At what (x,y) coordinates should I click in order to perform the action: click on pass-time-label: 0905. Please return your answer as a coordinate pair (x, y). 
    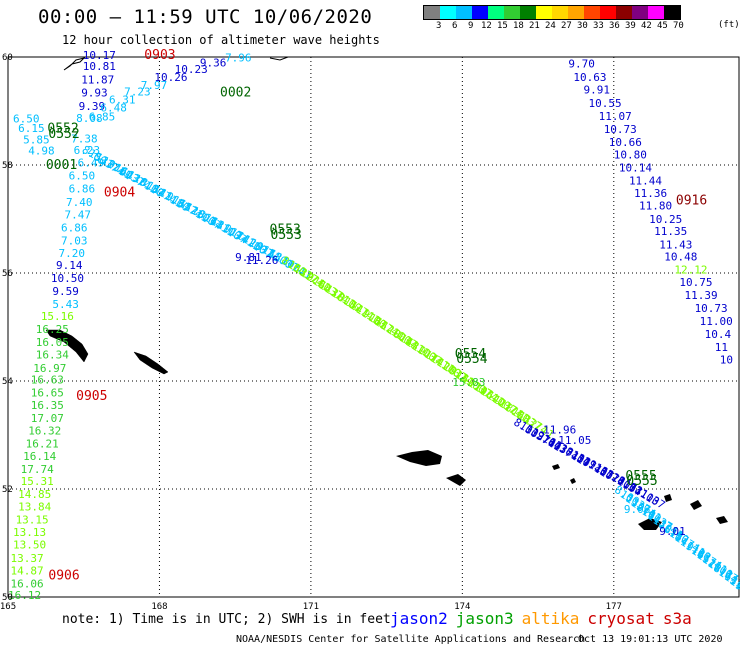
    Looking at the image, I should click on (91, 396).